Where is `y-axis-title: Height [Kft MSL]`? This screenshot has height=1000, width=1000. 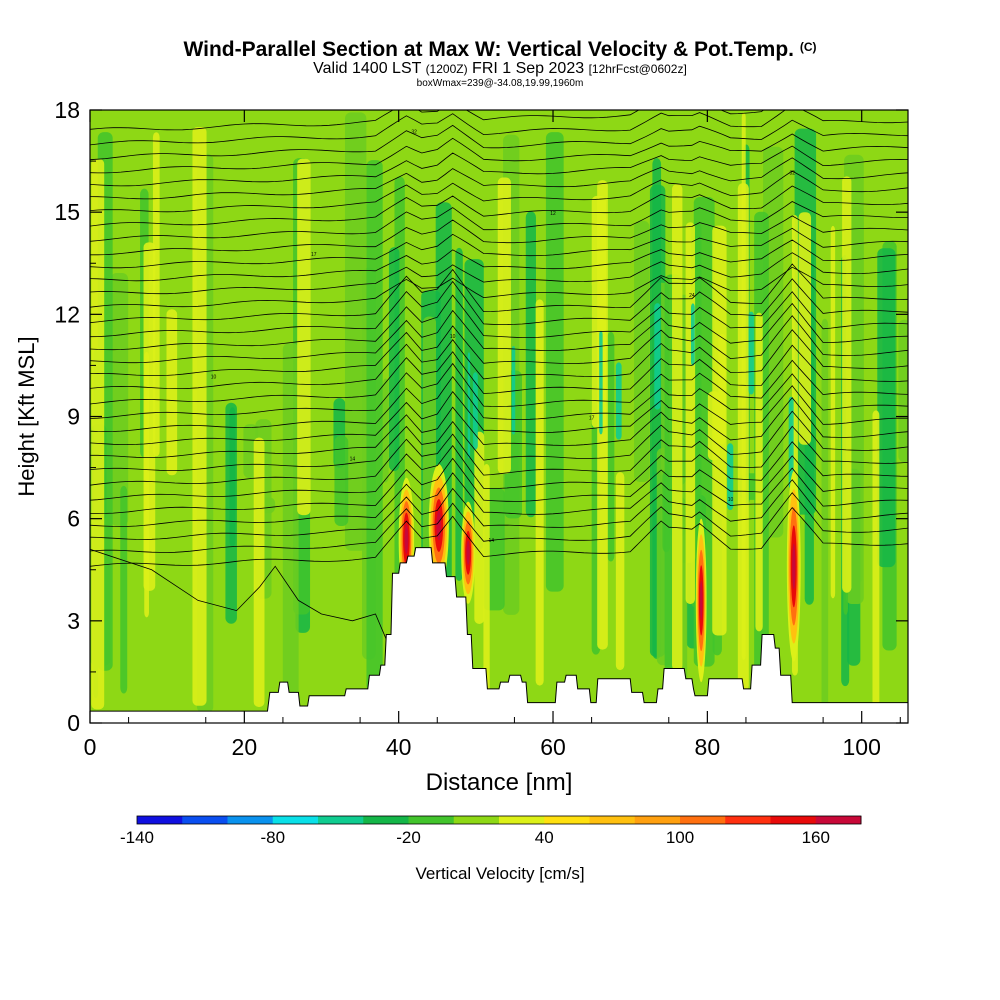
y-axis-title: Height [Kft MSL] is located at coordinates (26, 416).